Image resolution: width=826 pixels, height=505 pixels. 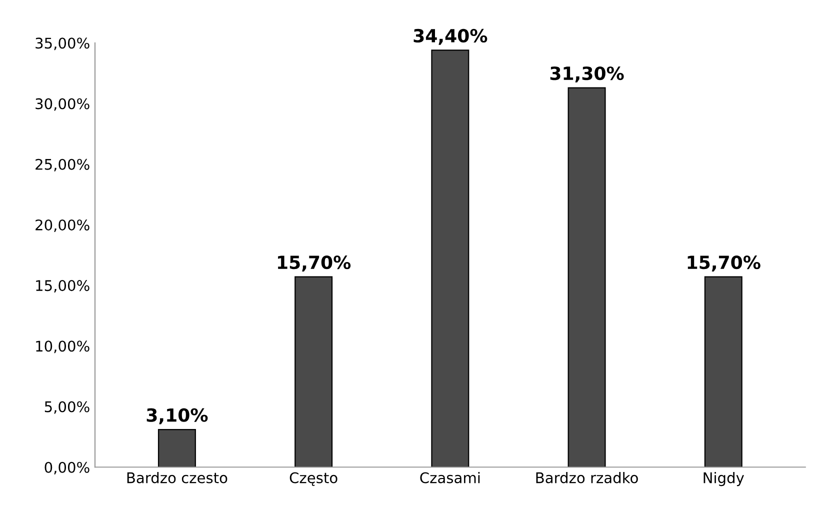 I want to click on x-tick-label: Bardzo rzadko, so click(x=587, y=478).